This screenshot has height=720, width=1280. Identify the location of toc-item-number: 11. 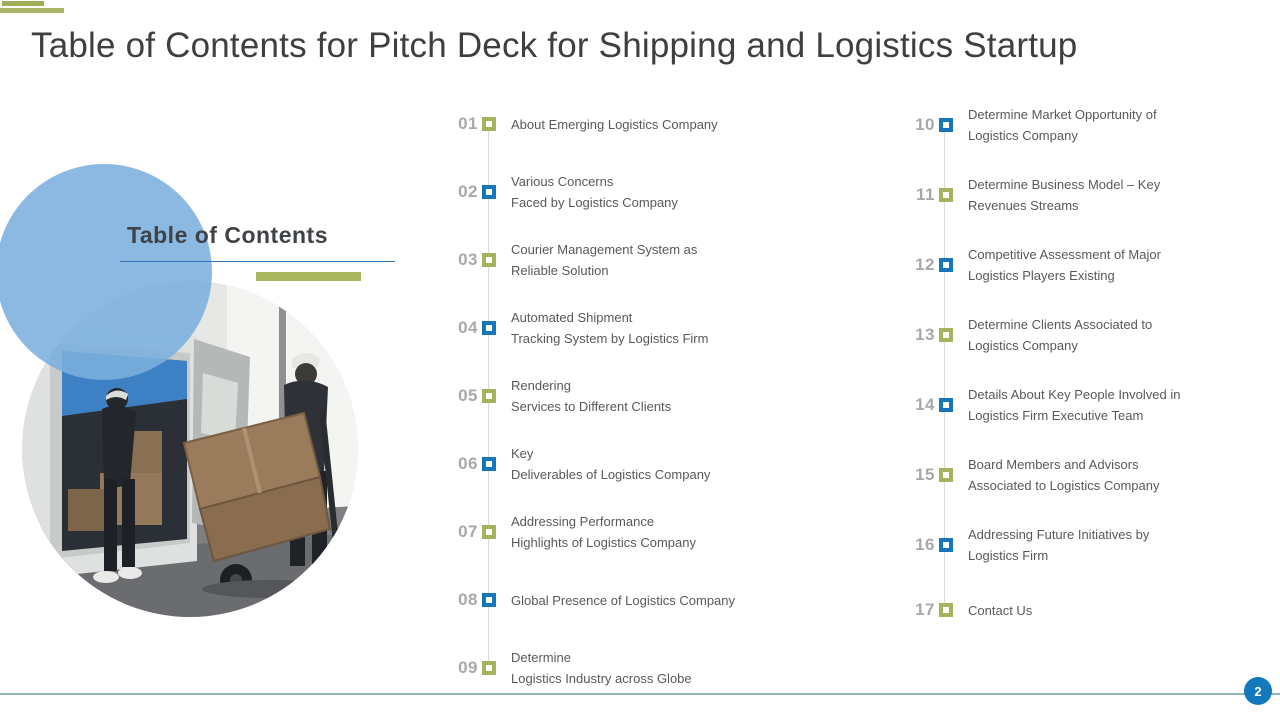
(925, 194).